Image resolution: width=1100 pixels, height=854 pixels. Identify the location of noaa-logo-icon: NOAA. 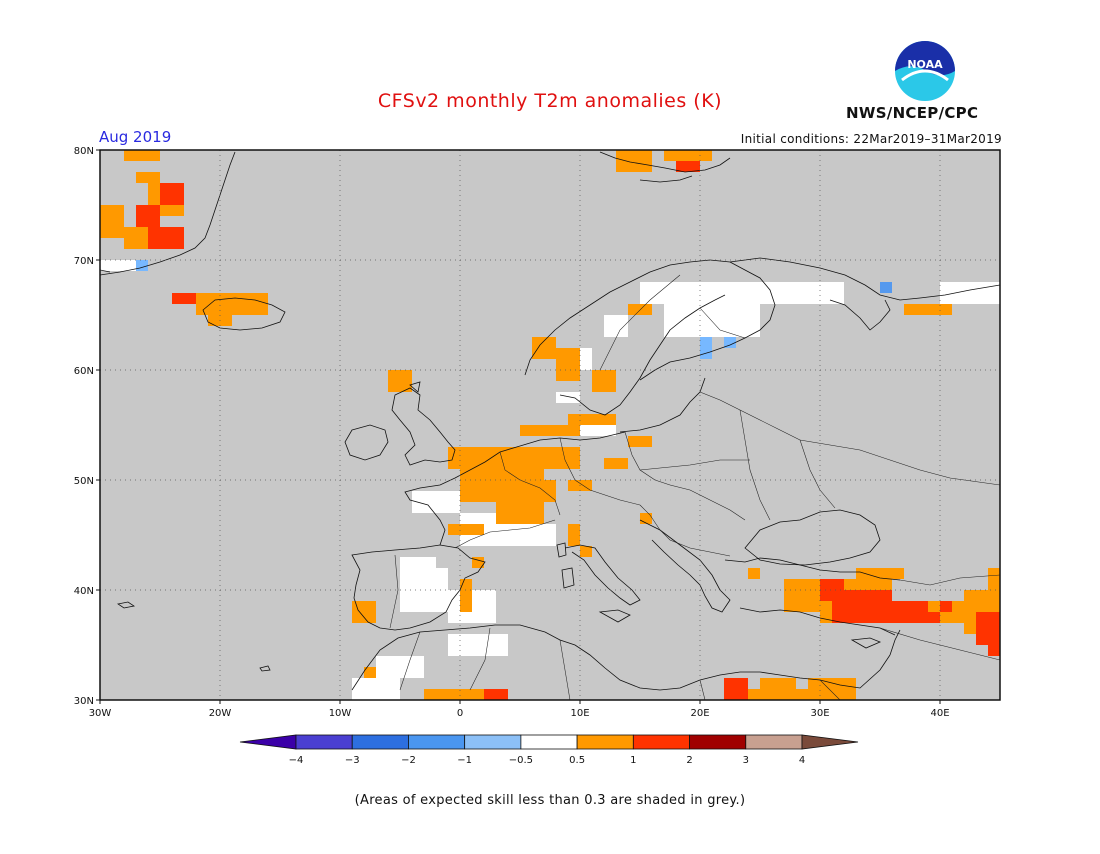
(925, 71).